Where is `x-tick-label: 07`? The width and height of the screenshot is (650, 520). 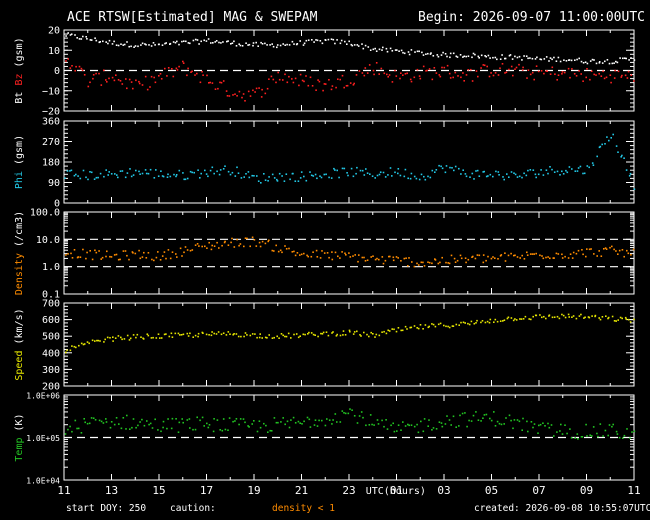 x-tick-label: 07 is located at coordinates (538, 490).